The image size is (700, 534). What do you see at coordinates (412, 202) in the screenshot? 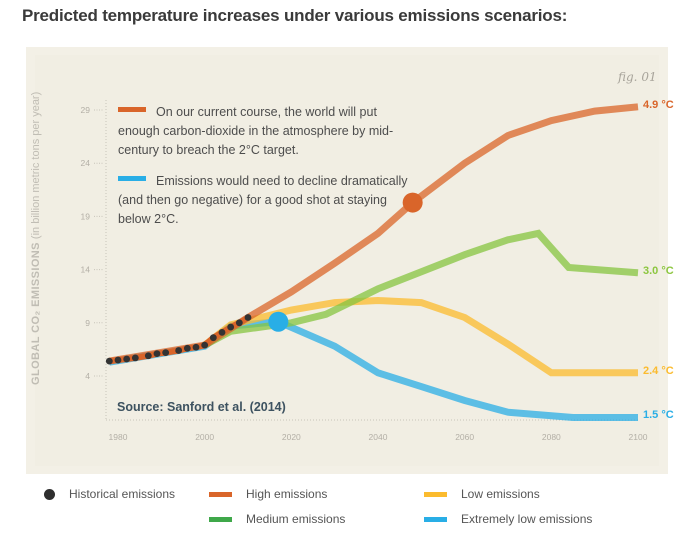
I see `series-marker-high-emissions` at bounding box center [412, 202].